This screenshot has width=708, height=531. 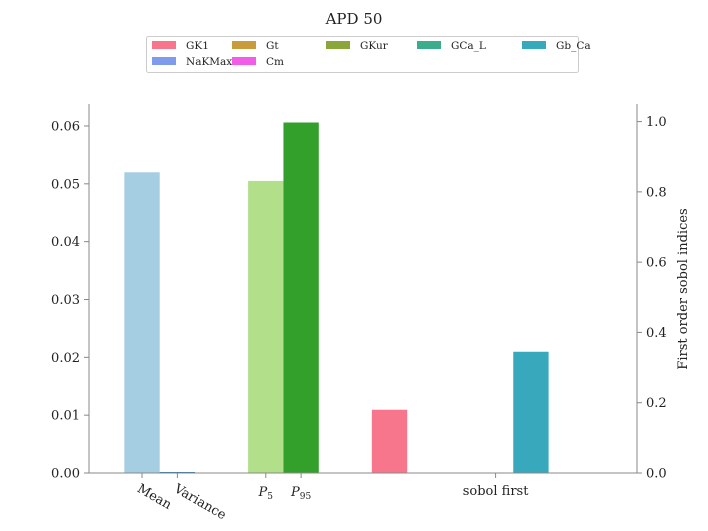 I want to click on left-tick-label: 0.06, so click(x=65, y=126).